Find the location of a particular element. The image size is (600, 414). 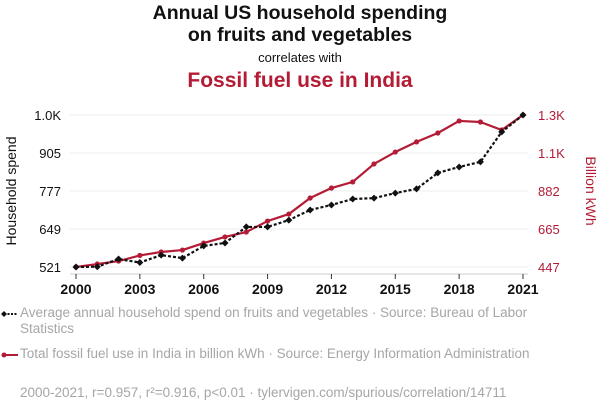

left-tick-label: 649 is located at coordinates (50, 229).